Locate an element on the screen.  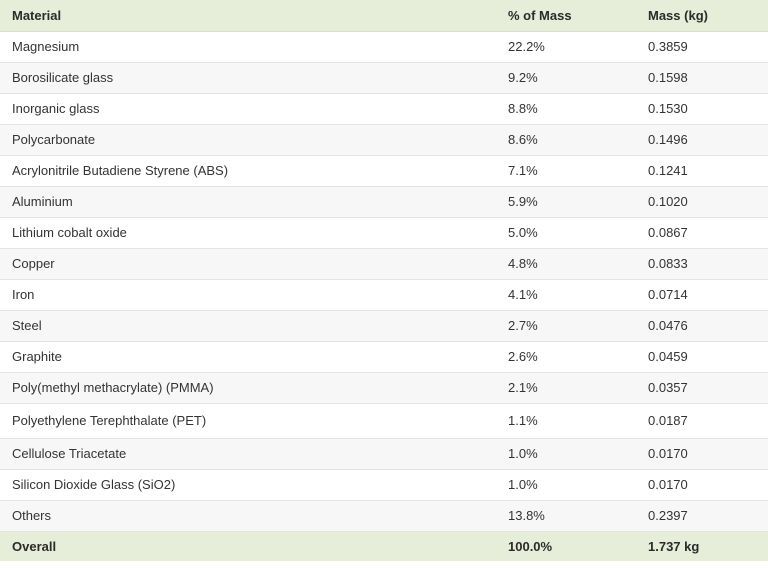
table-row: Aluminium 5.9% 0.1020 is located at coordinates (384, 201).